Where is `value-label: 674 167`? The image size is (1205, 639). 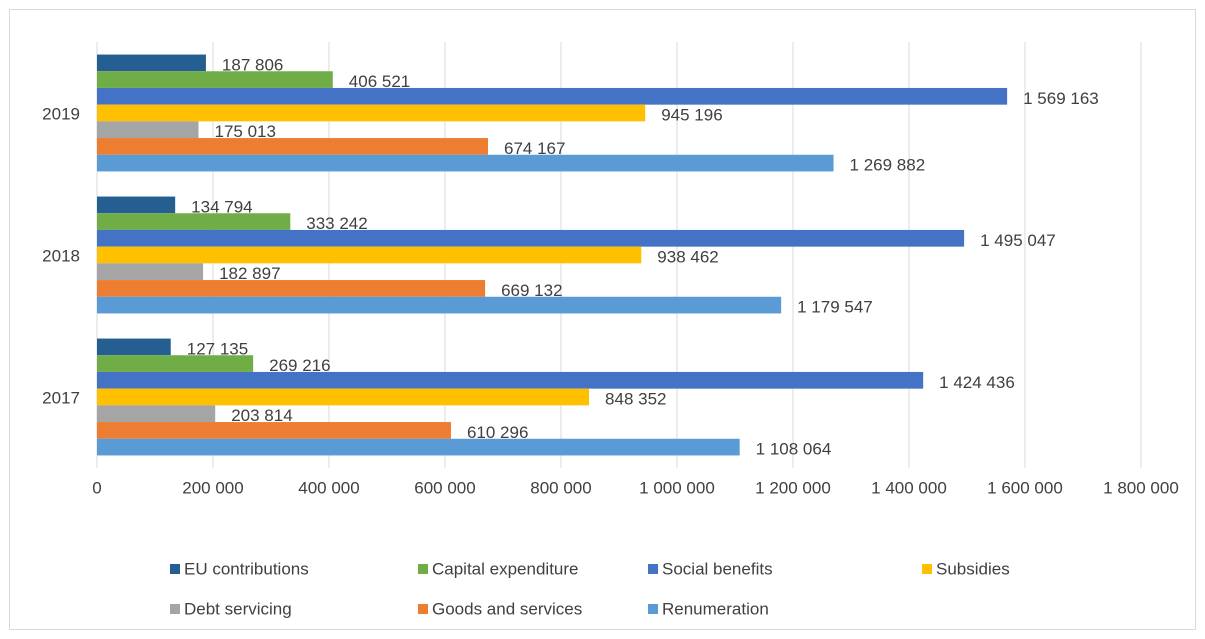
value-label: 674 167 is located at coordinates (534, 148).